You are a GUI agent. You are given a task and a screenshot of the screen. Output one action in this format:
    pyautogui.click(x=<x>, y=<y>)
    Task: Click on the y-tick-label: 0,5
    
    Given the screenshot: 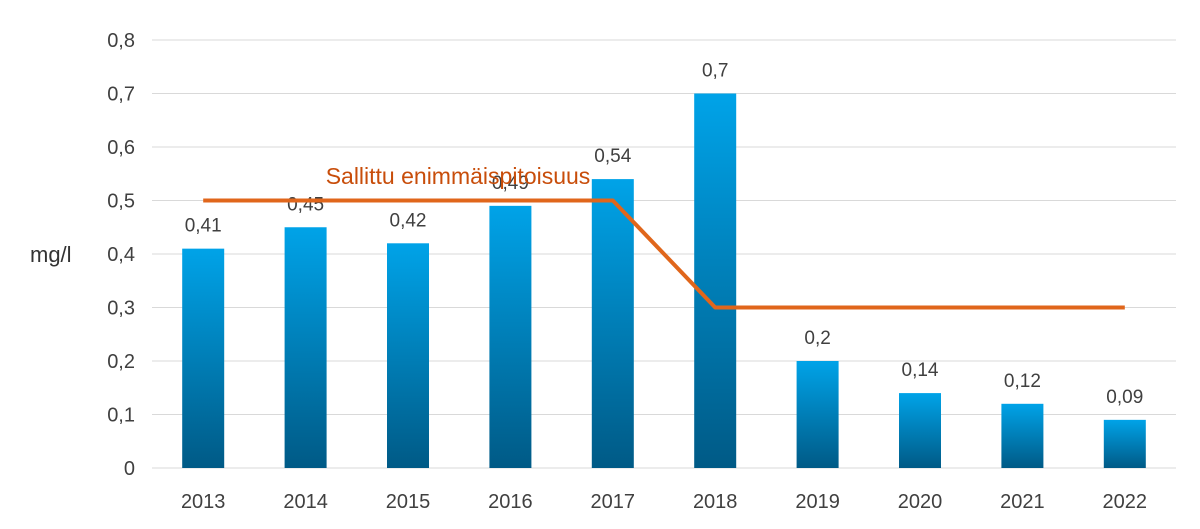 What is the action you would take?
    pyautogui.click(x=121, y=202)
    